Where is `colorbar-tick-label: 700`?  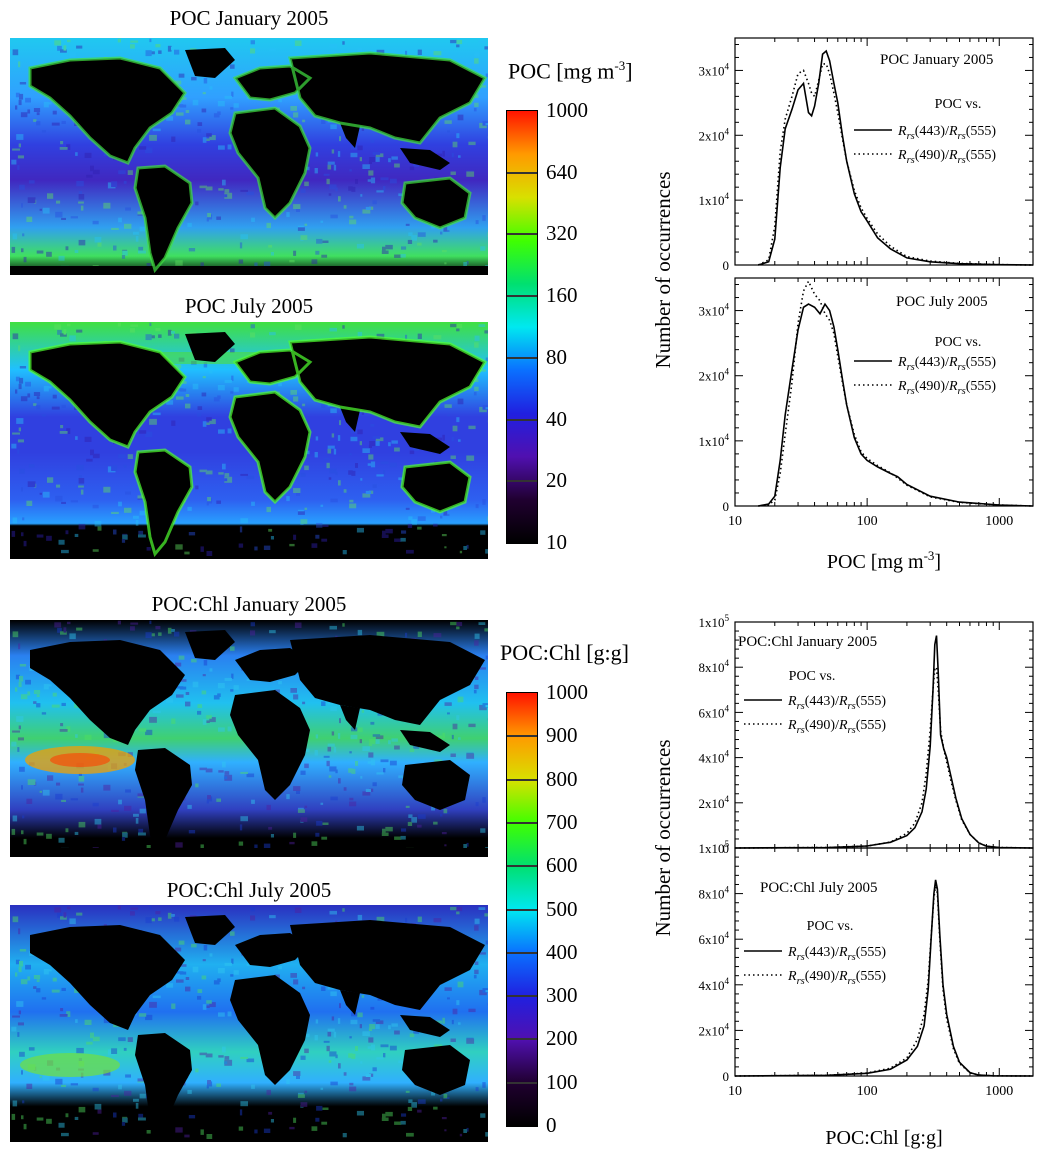 colorbar-tick-label: 700 is located at coordinates (562, 821).